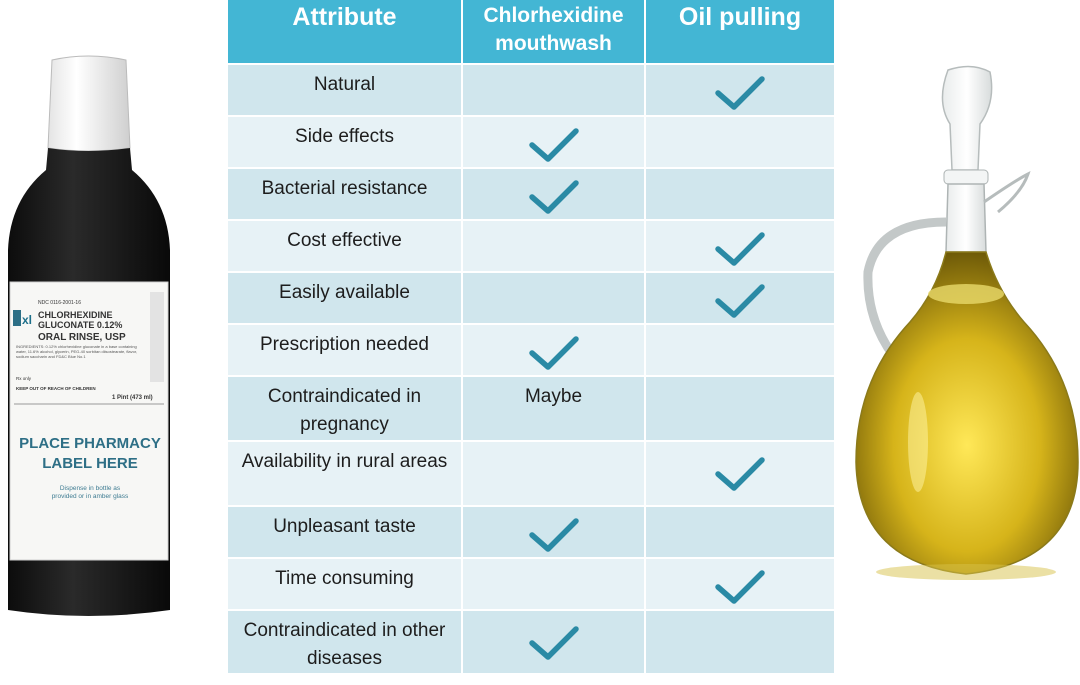  I want to click on attribute-label: Unpleasant taste, so click(344, 526).